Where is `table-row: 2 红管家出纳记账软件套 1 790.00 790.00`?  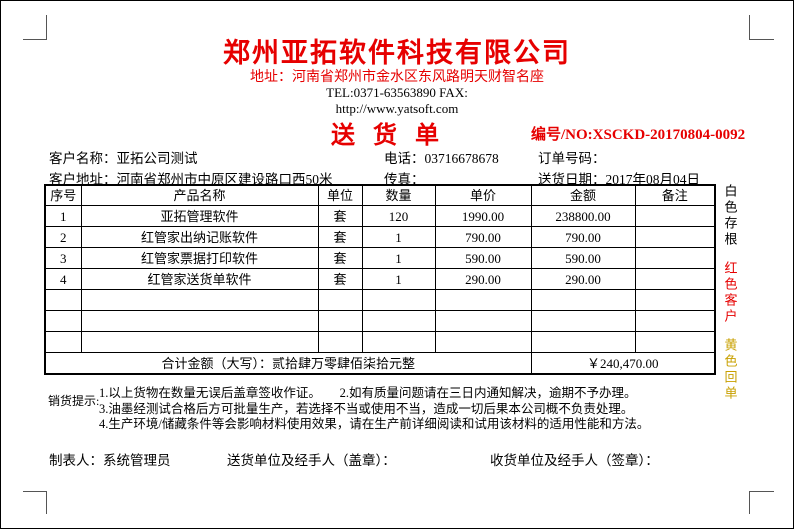
table-row: 2 红管家出纳记账软件套 1 790.00 790.00 is located at coordinates (380, 237).